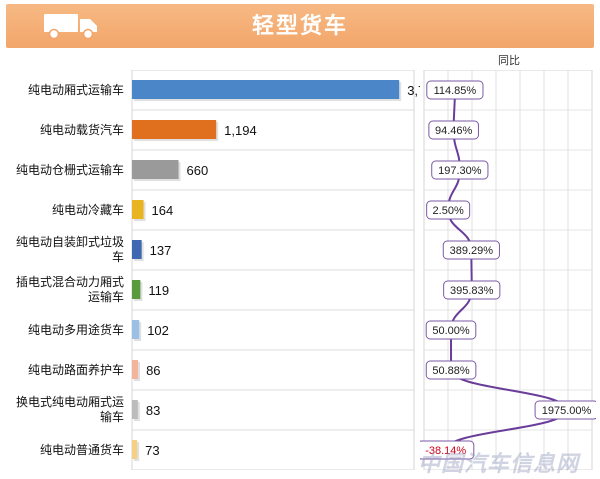 This screenshot has height=479, width=600. I want to click on value-label: 102, so click(158, 330).